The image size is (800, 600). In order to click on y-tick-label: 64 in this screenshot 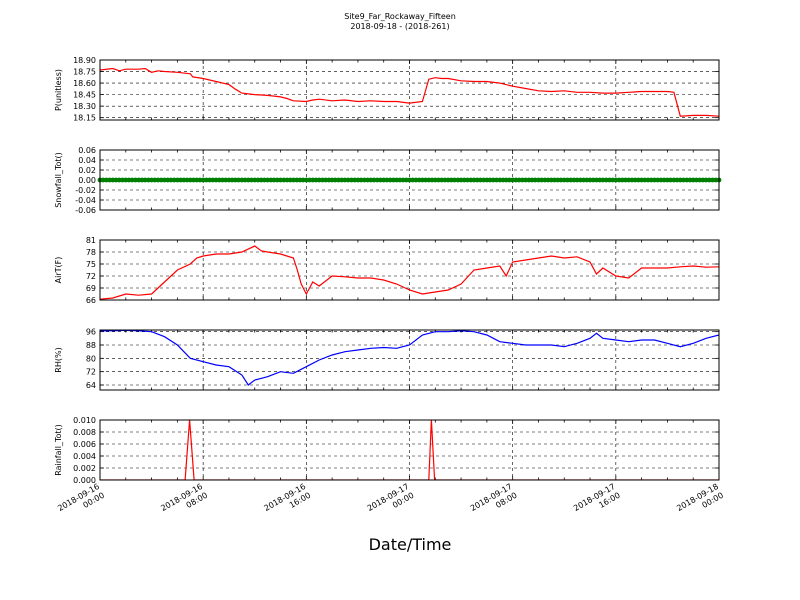, I will do `click(91, 385)`.